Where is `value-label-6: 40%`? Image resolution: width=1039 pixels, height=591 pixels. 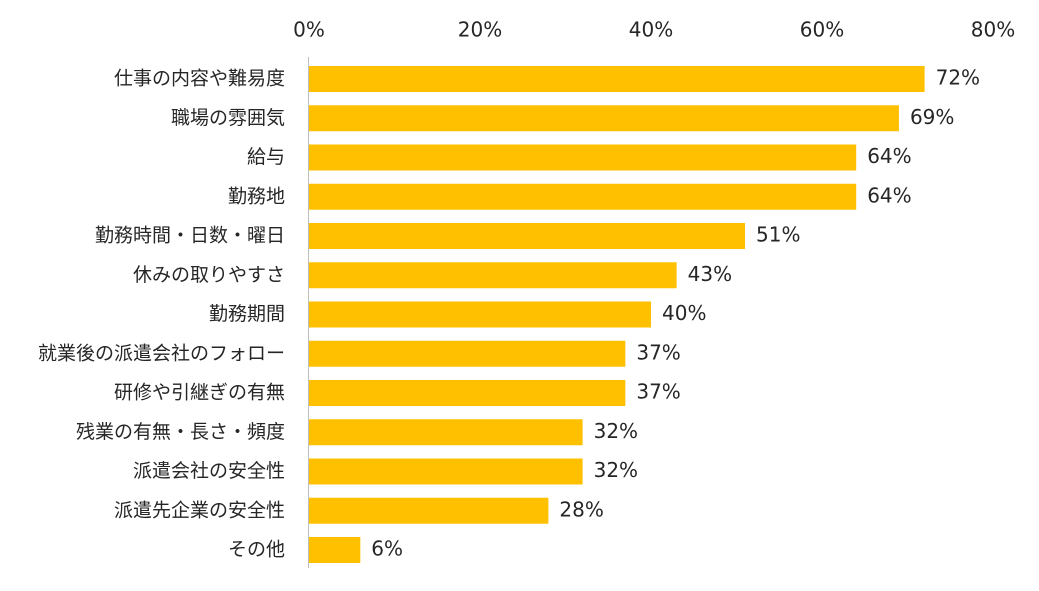 value-label-6: 40% is located at coordinates (684, 313).